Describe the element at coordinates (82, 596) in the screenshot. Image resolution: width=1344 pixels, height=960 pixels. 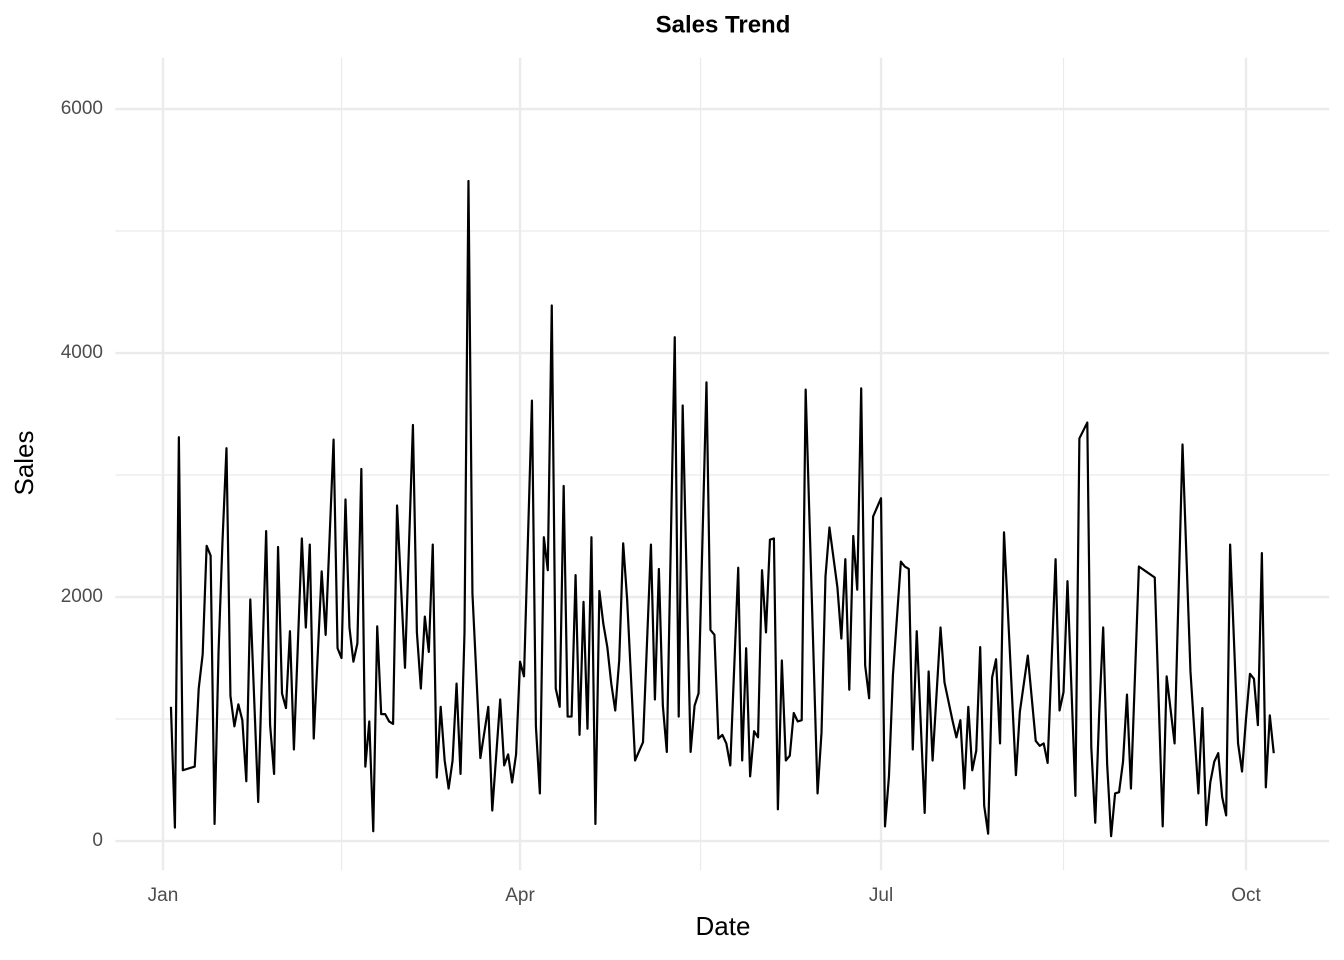
I see `y-tick-label: 2000` at that location.